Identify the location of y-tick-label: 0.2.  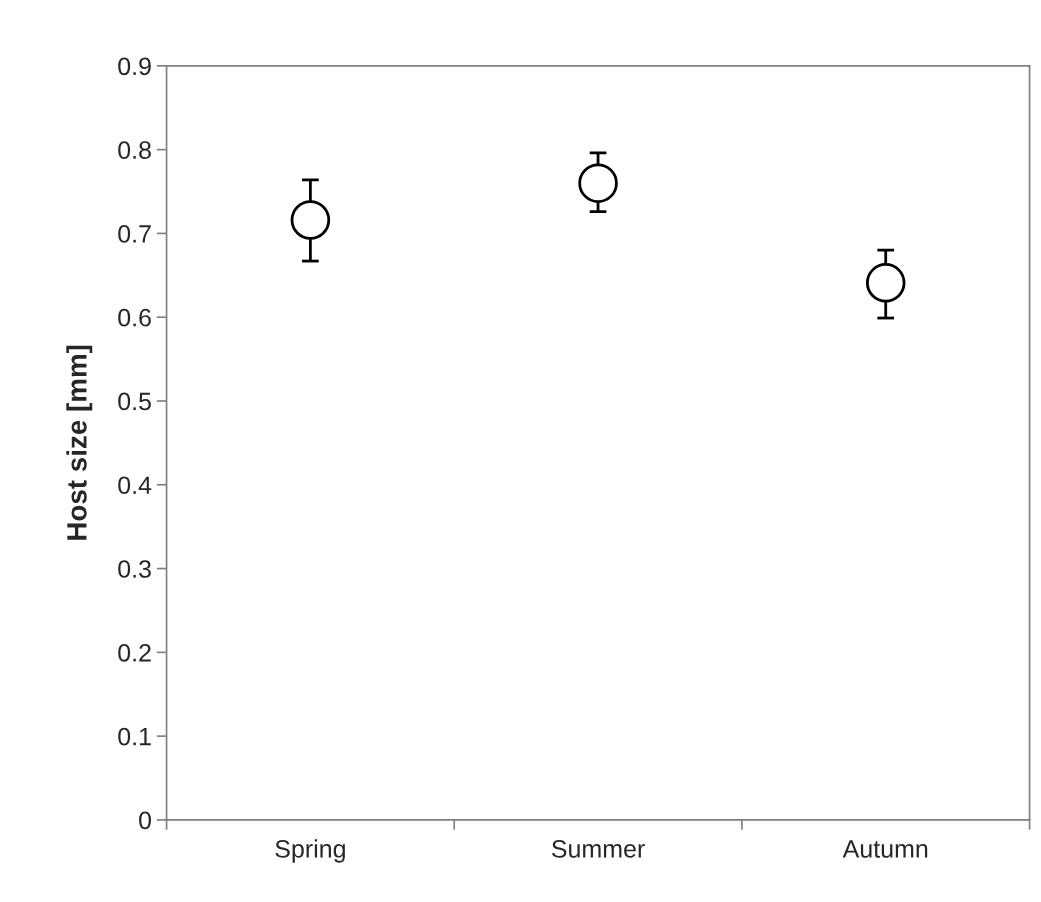
(134, 652).